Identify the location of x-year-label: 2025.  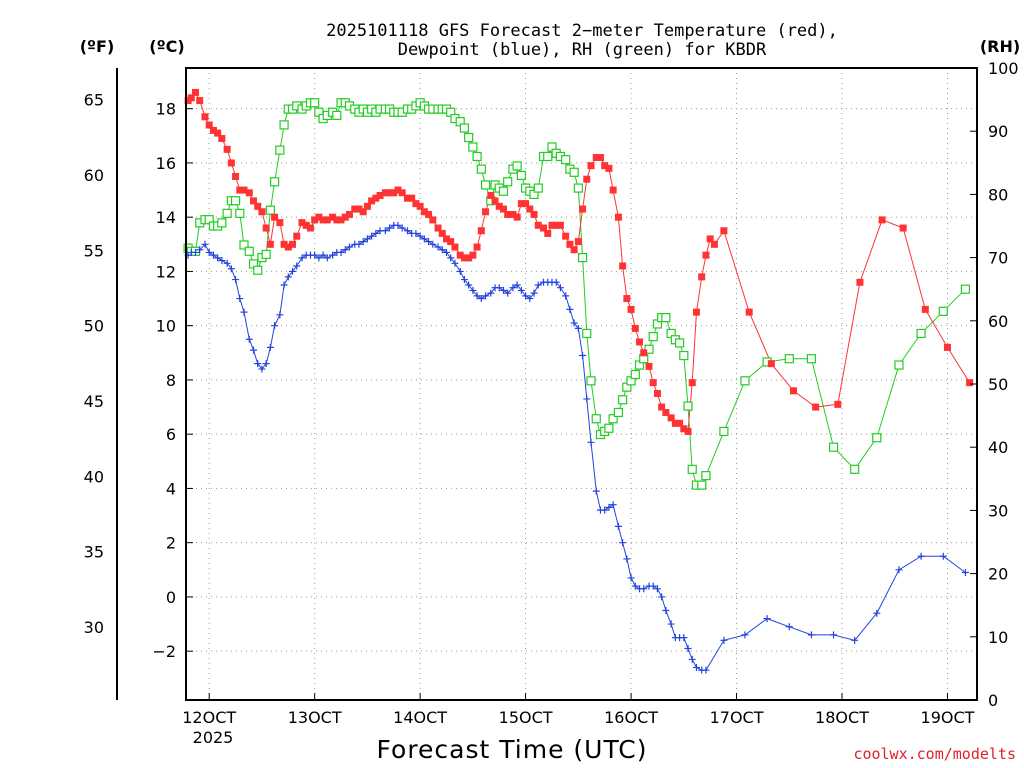
(213, 737).